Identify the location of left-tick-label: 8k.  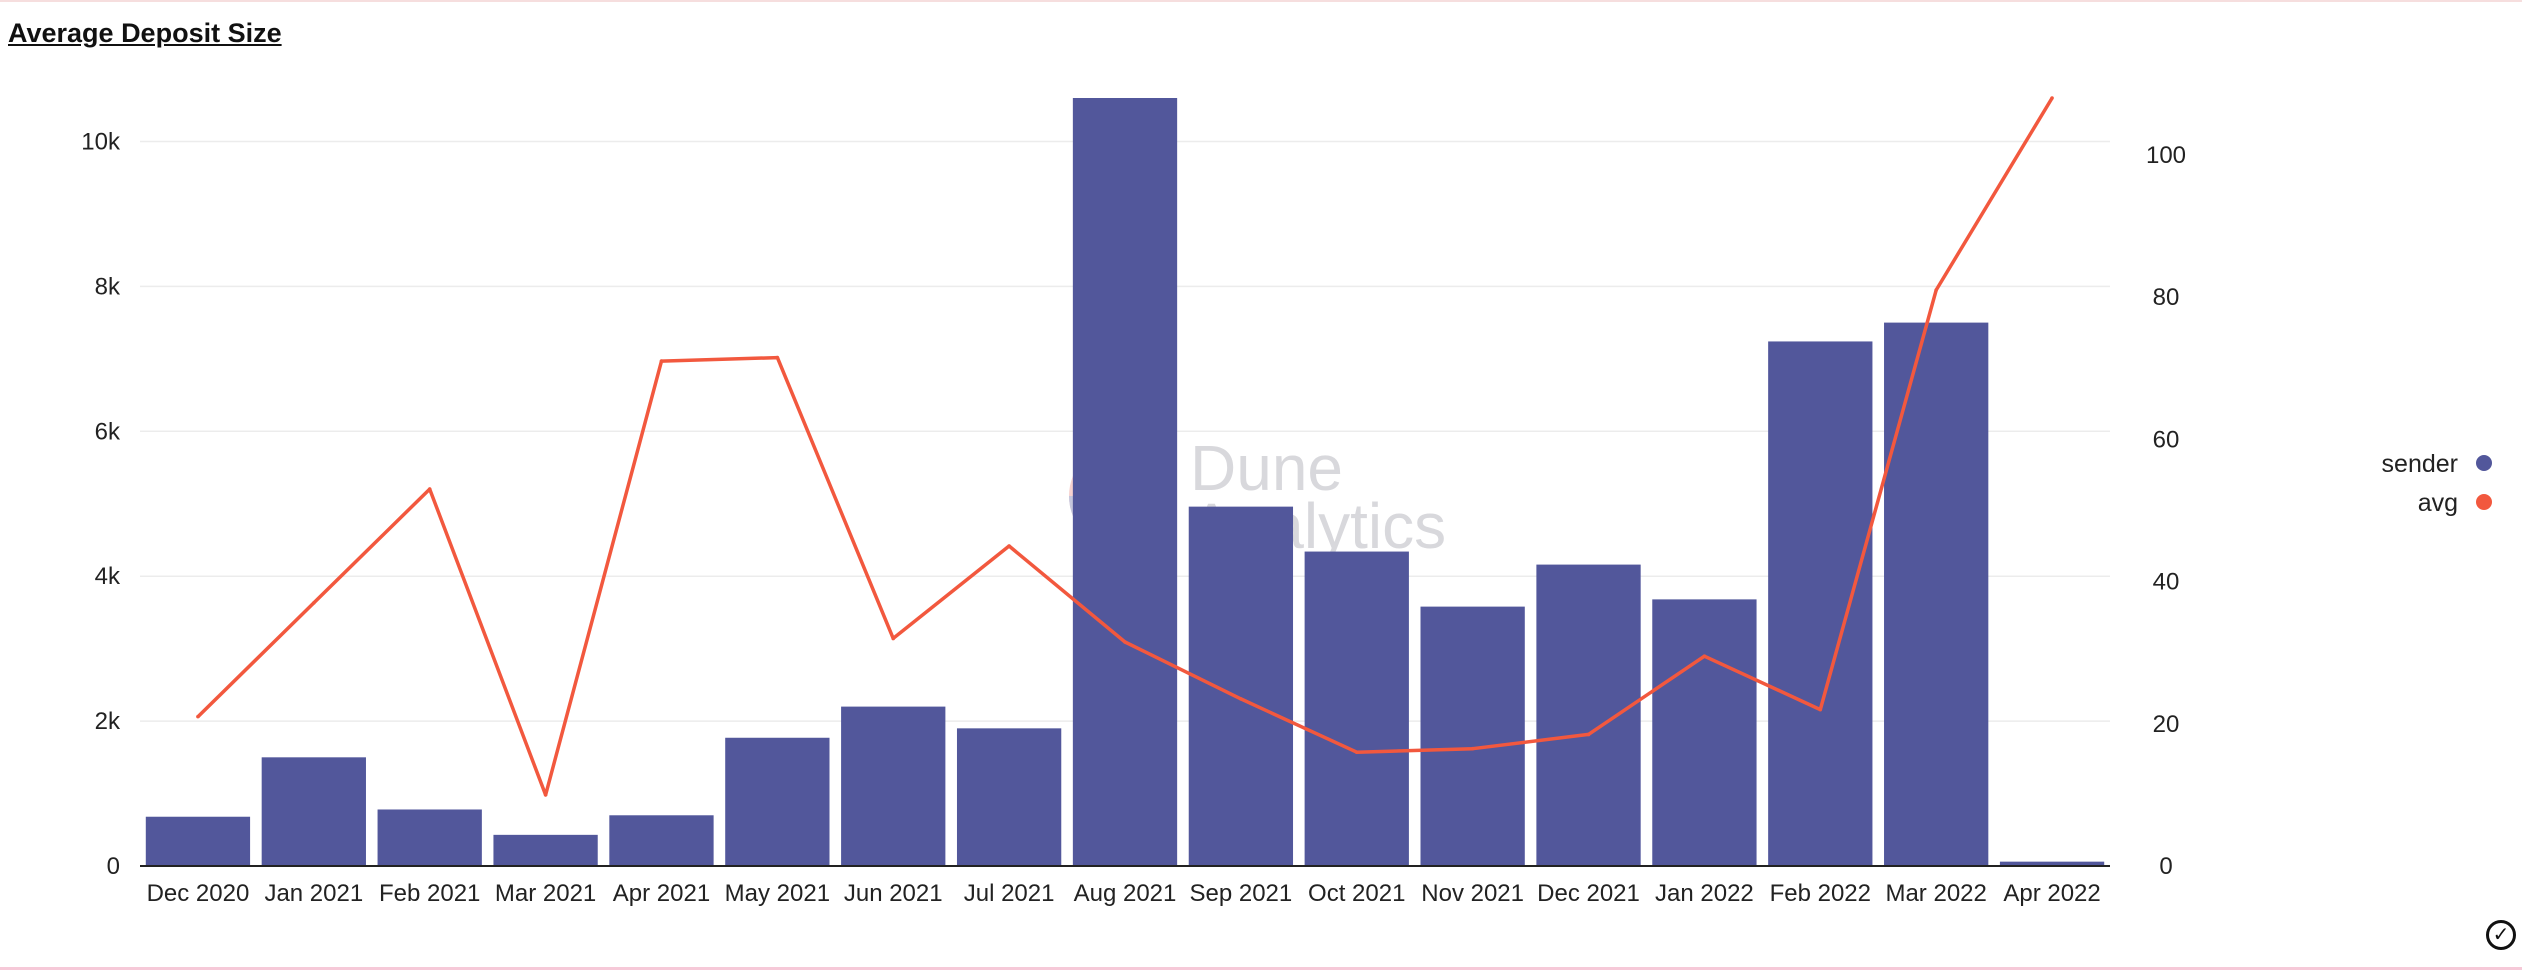
(108, 286).